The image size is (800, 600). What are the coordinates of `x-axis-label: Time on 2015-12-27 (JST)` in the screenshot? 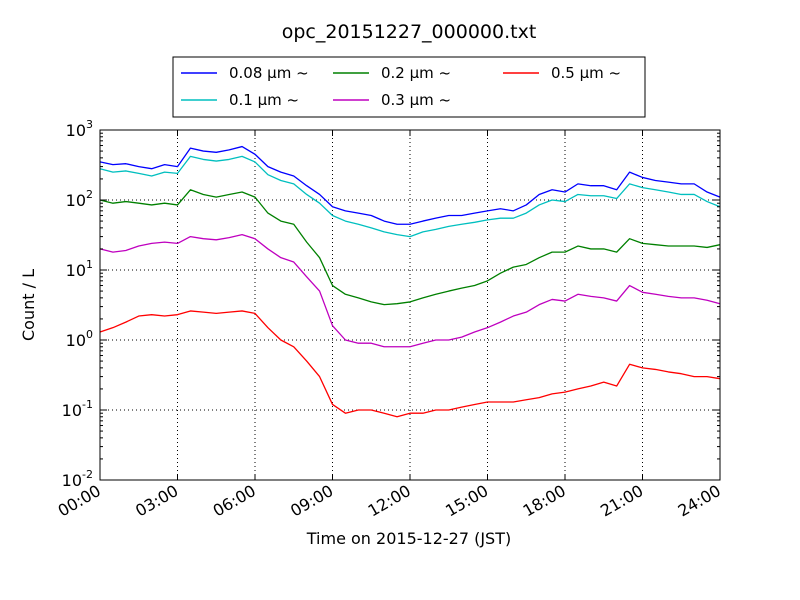 It's located at (408, 538).